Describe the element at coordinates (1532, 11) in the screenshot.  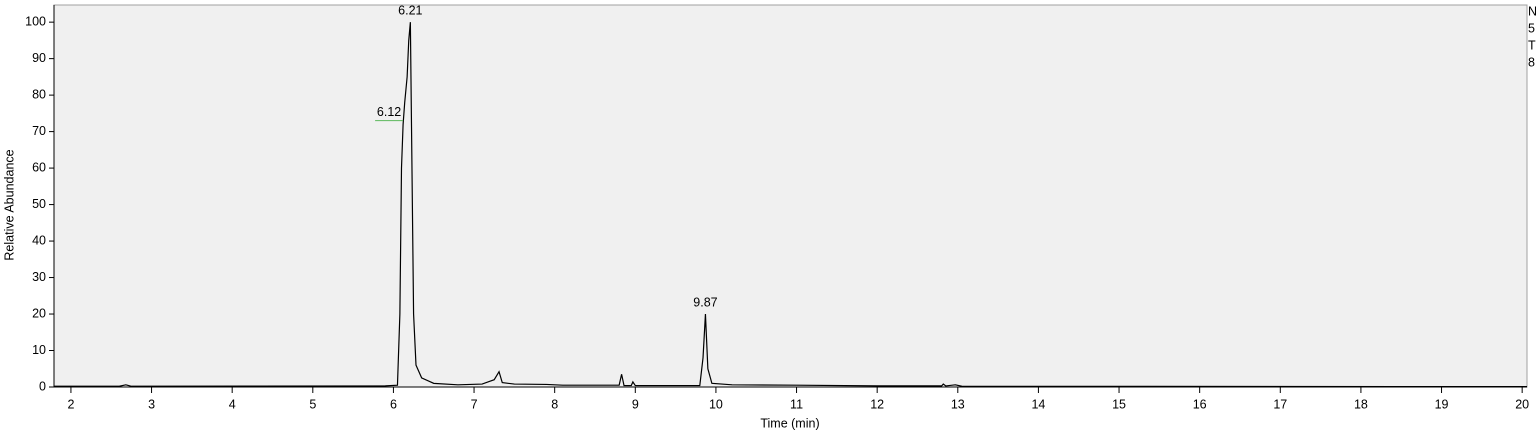
I see `side-text: N` at that location.